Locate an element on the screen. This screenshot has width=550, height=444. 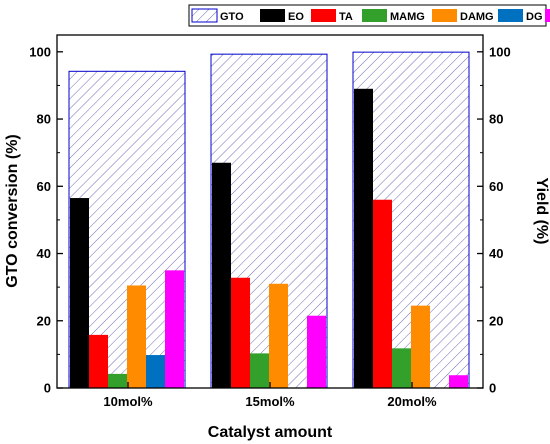
legend-label-mamg: MAMG is located at coordinates (407, 17).